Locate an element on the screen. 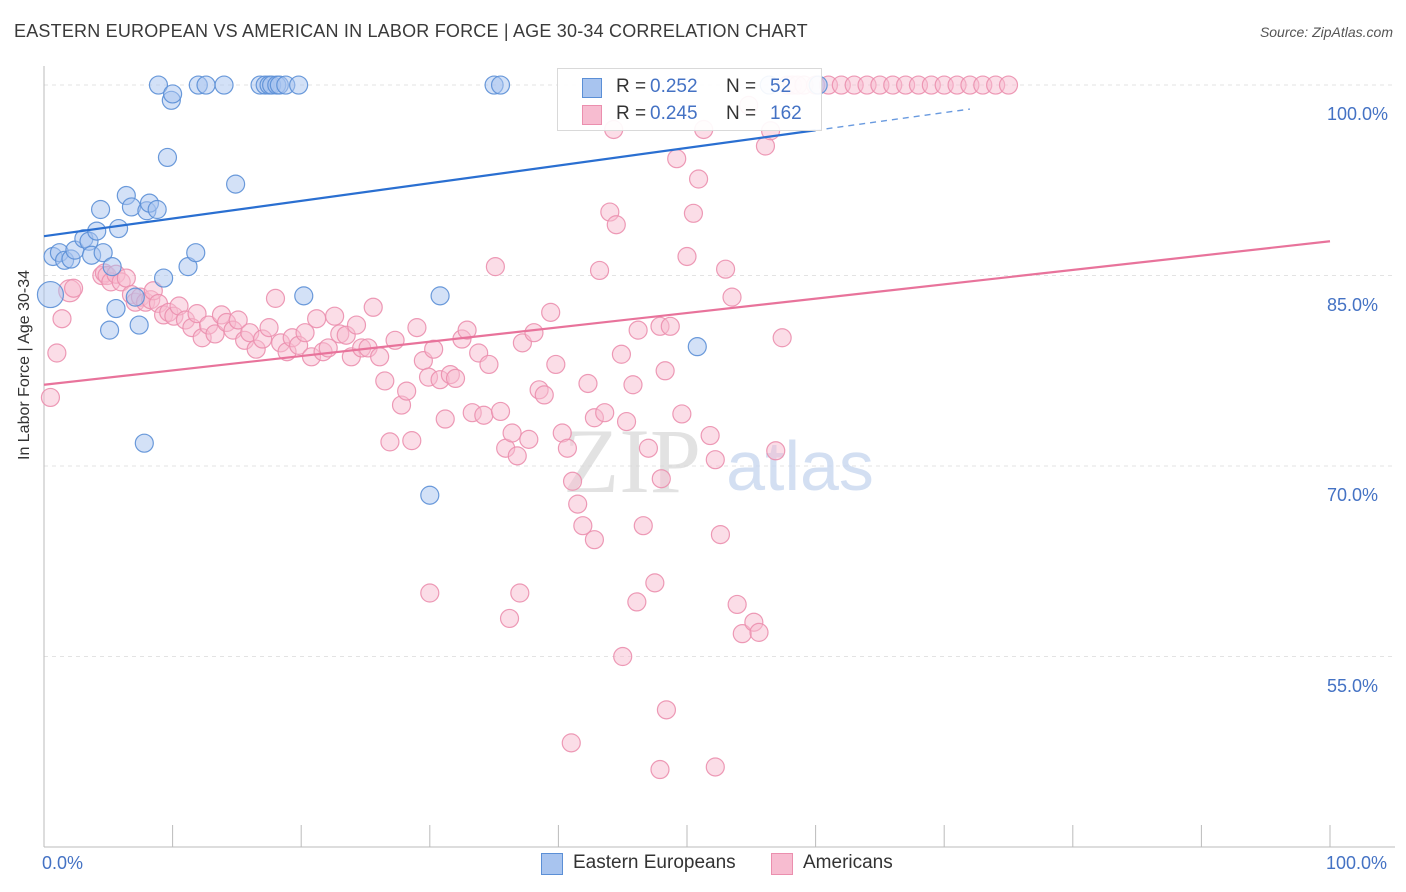 The height and width of the screenshot is (892, 1406). swatch-pink is located at coordinates (592, 115).